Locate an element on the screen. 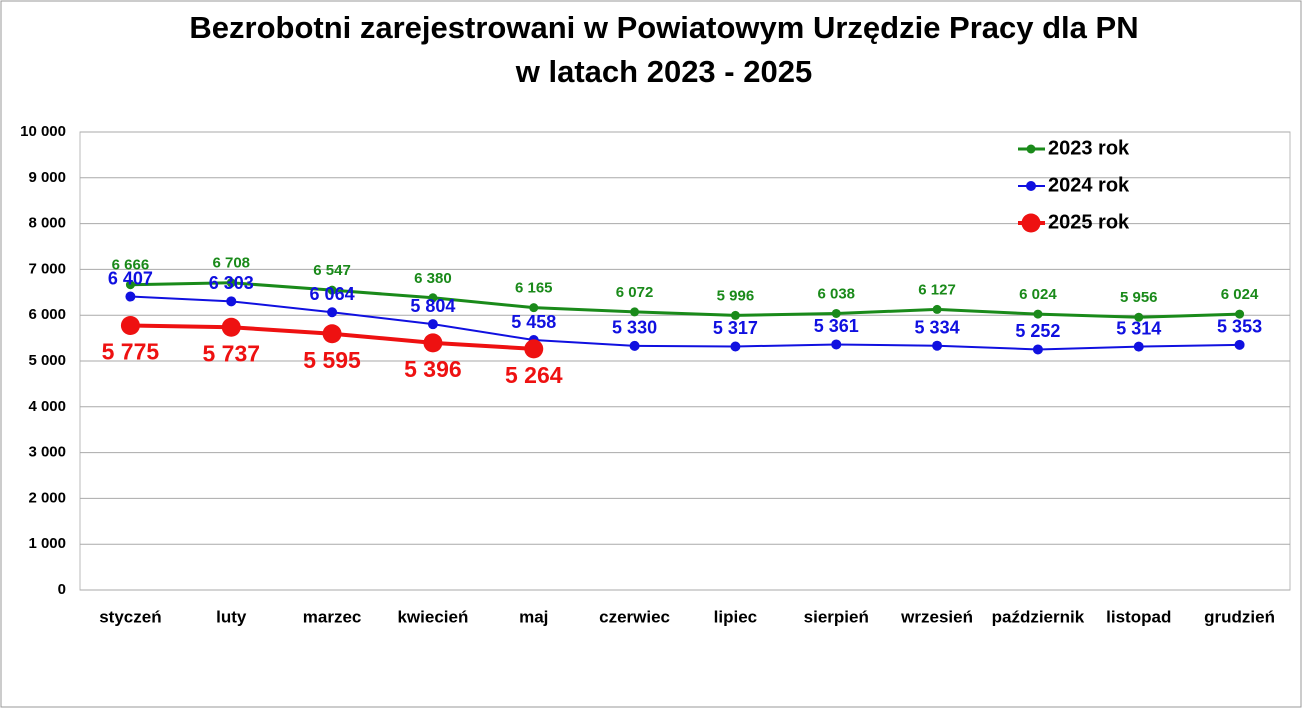  data-label: 6 666 is located at coordinates (131, 265).